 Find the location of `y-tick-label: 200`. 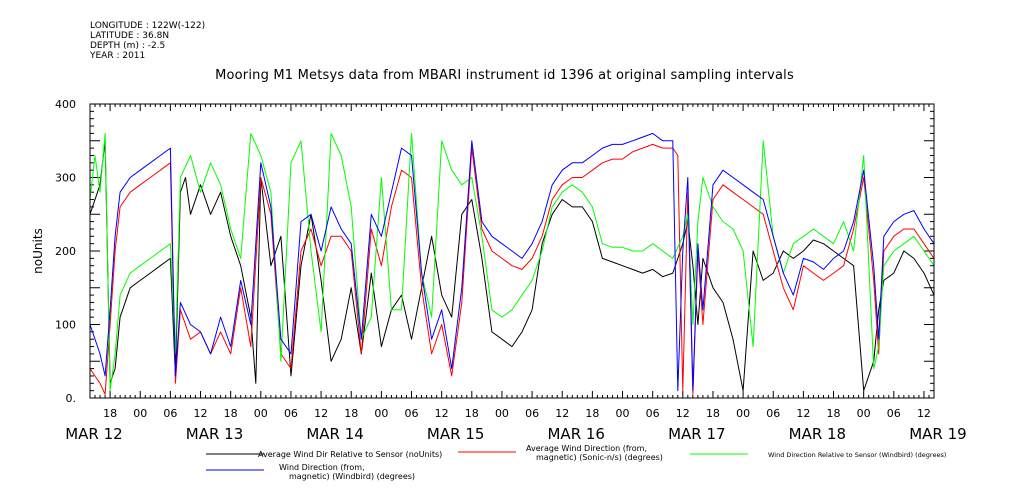

y-tick-label: 200 is located at coordinates (65, 251).